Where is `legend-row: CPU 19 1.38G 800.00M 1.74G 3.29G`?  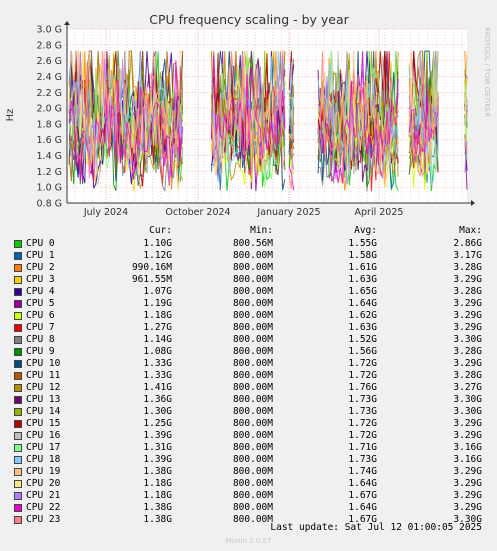
legend-row: CPU 19 1.38G 800.00M 1.74G 3.29G is located at coordinates (248, 472).